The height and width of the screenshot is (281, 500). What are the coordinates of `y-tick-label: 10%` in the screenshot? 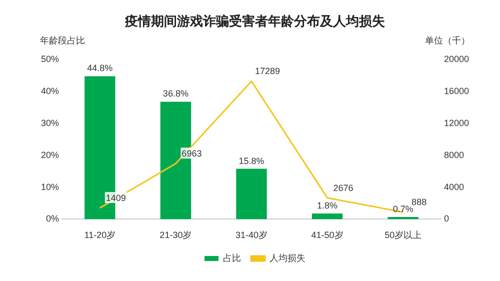 It's located at (50, 187).